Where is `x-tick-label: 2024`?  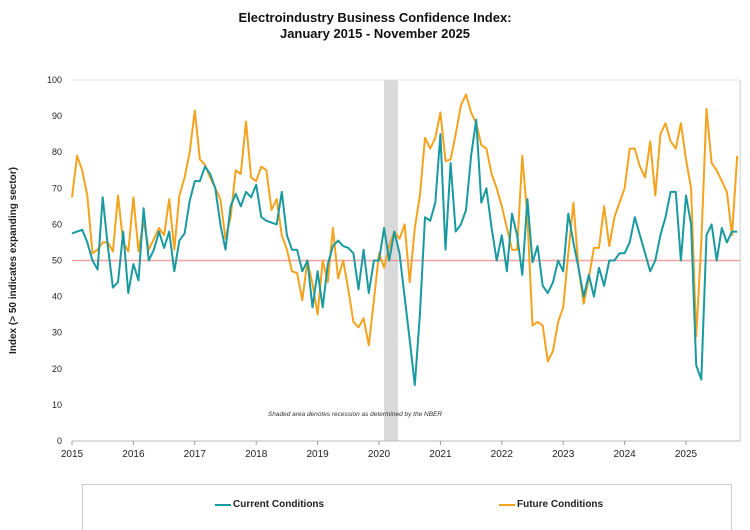 x-tick-label: 2024 is located at coordinates (624, 454).